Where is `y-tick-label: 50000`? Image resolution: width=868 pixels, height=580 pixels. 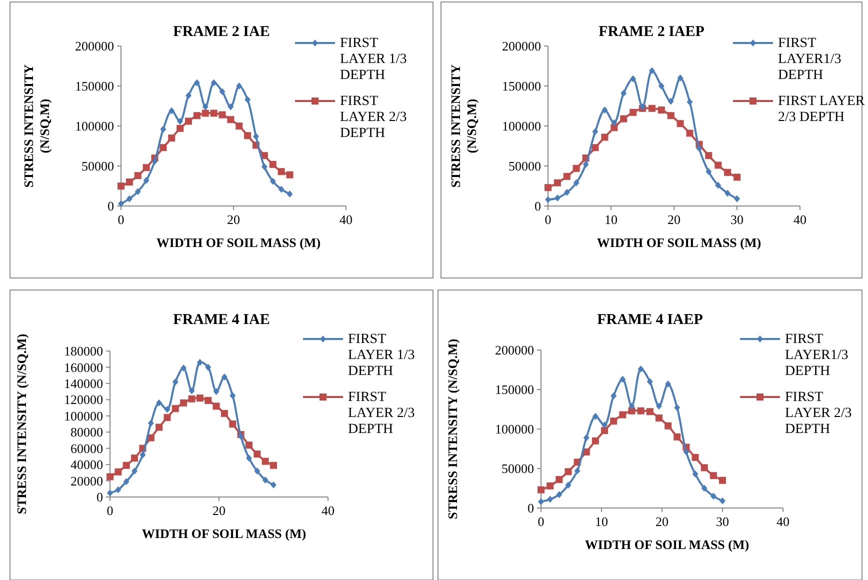
y-tick-label: 50000 is located at coordinates (518, 468).